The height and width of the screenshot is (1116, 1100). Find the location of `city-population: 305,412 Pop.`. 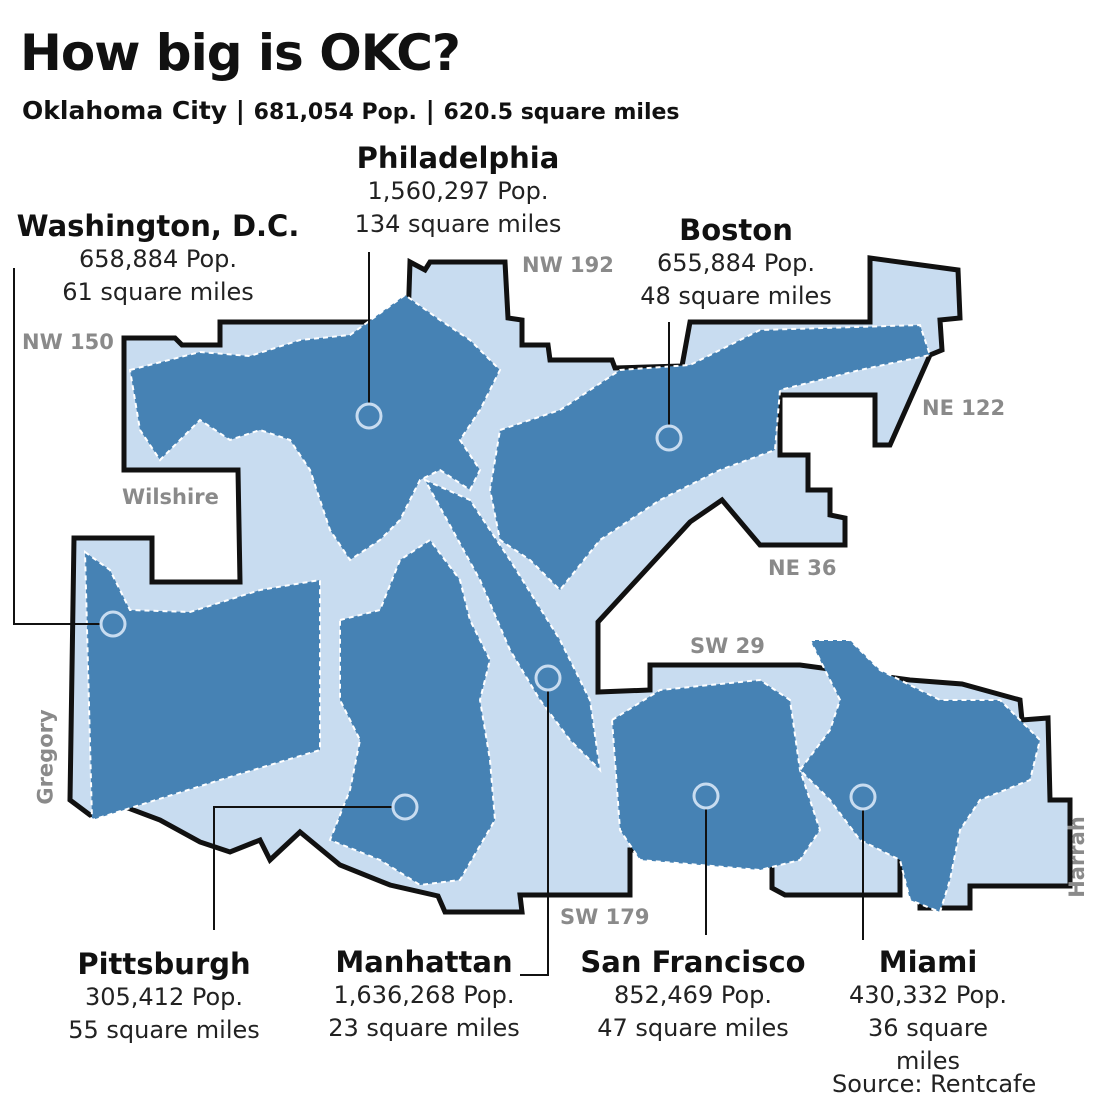

city-population: 305,412 Pop. is located at coordinates (164, 997).